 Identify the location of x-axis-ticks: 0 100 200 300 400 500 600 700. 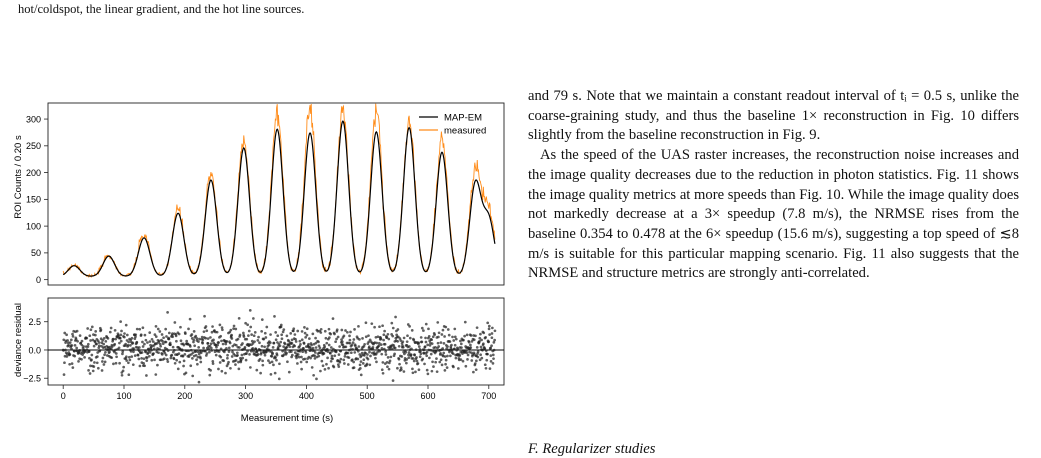
(278, 393).